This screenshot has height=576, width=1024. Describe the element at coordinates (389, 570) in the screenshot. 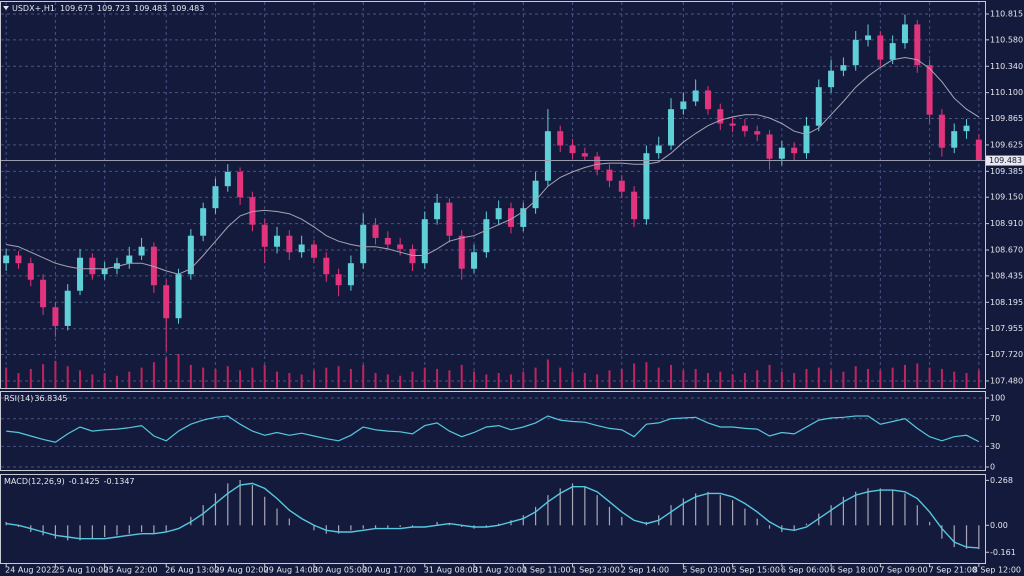

I see `x-tick-label: 30 Aug 17:00` at that location.